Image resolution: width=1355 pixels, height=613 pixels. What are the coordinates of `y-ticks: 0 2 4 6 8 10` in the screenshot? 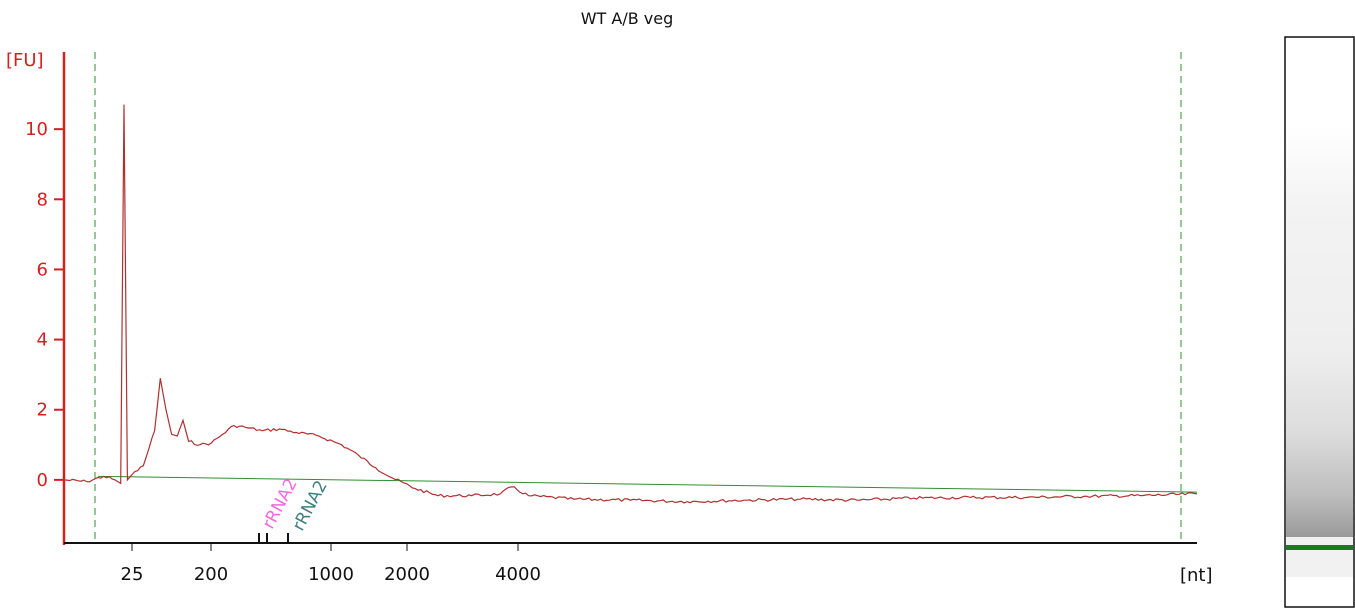 It's located at (44, 305).